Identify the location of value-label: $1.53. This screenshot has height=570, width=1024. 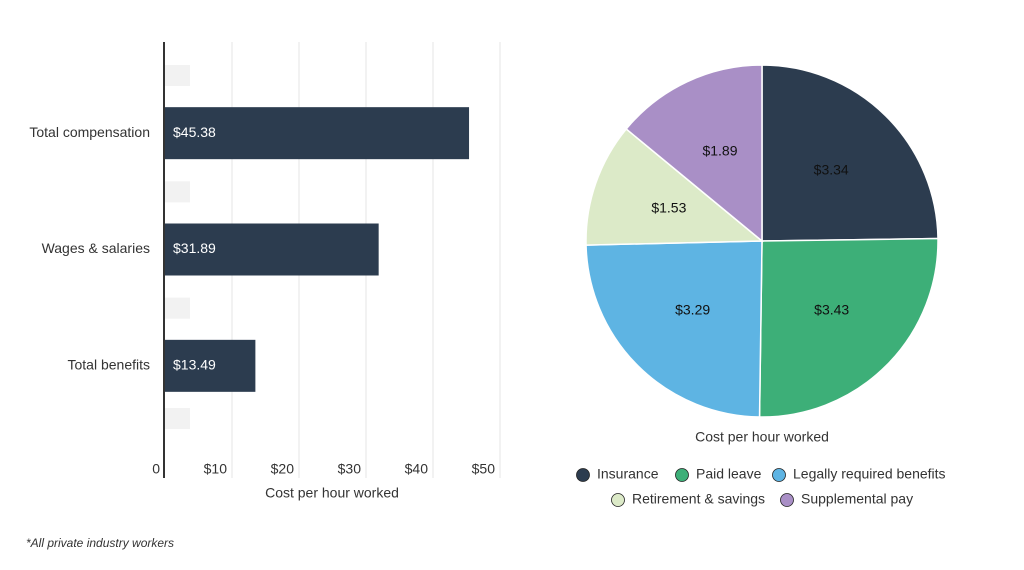
(668, 207).